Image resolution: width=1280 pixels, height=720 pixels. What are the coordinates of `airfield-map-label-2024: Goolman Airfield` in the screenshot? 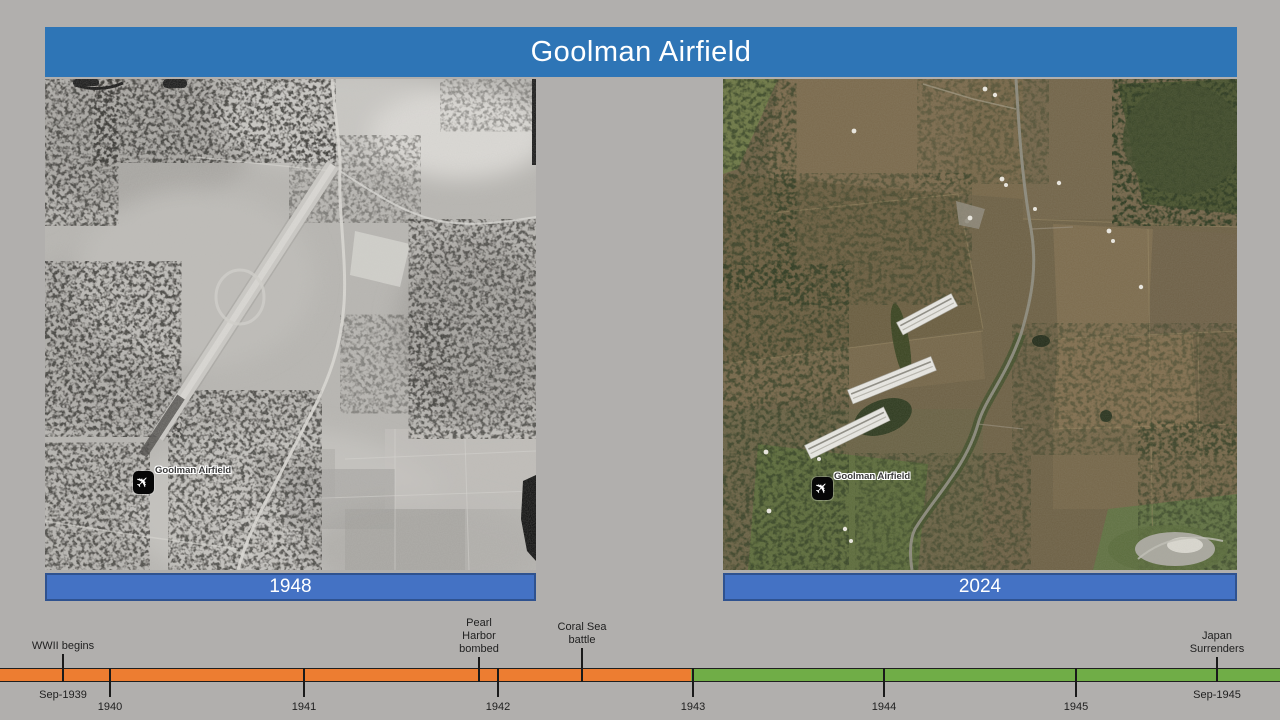 It's located at (872, 476).